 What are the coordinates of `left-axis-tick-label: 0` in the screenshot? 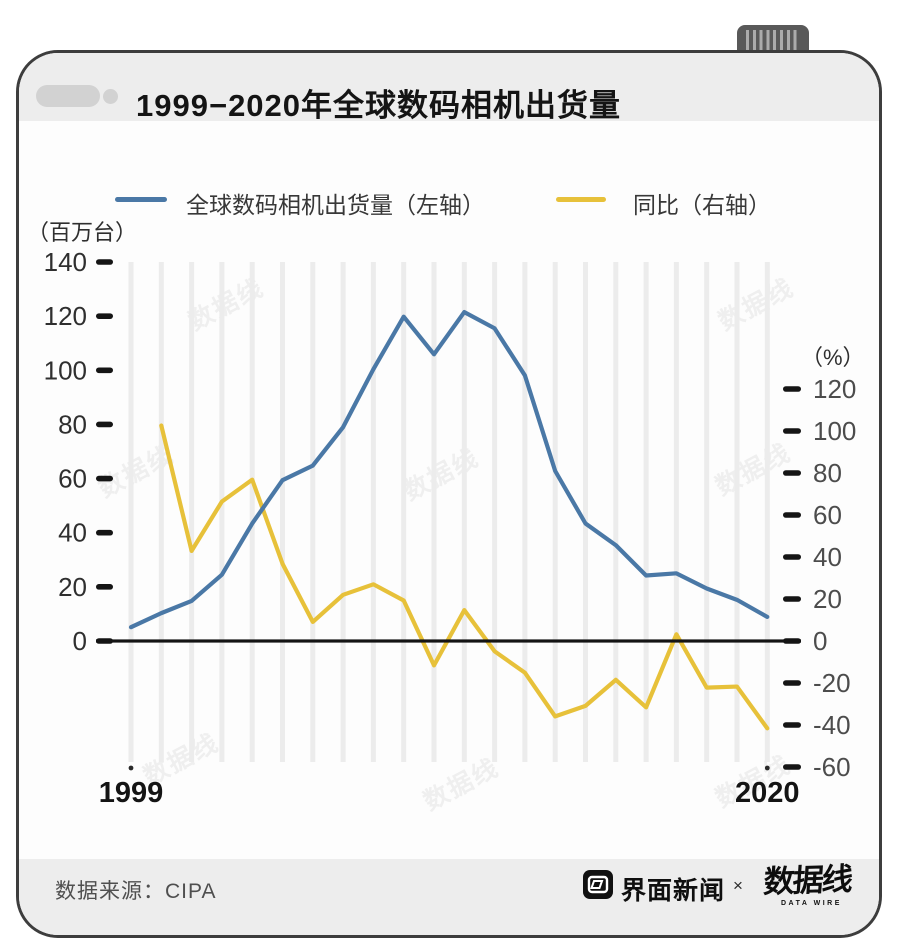 It's located at (80, 641).